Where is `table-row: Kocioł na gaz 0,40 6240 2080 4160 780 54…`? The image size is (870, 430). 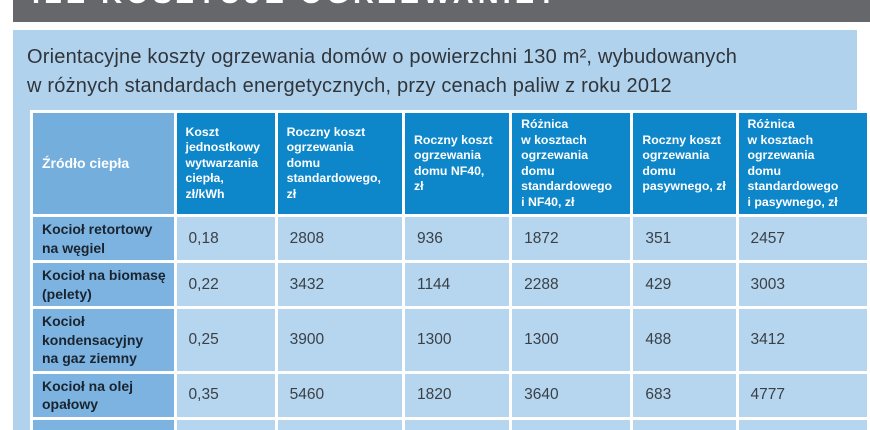
table-row: Kocioł na gaz 0,40 6240 2080 4160 780 54… is located at coordinates (450, 423).